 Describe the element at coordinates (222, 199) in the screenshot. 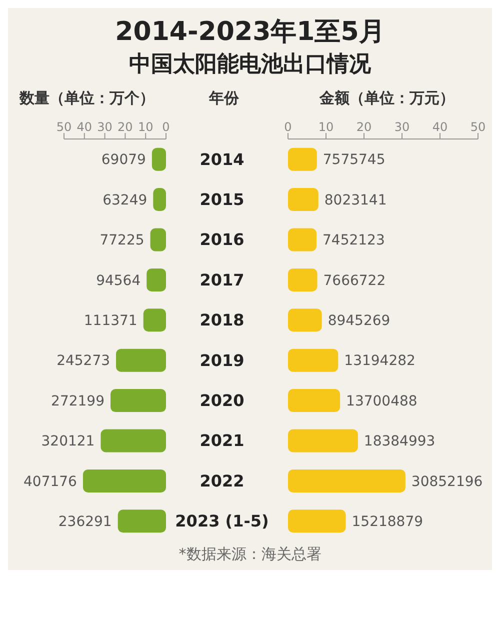

I see `y-tick-label: 2015` at that location.